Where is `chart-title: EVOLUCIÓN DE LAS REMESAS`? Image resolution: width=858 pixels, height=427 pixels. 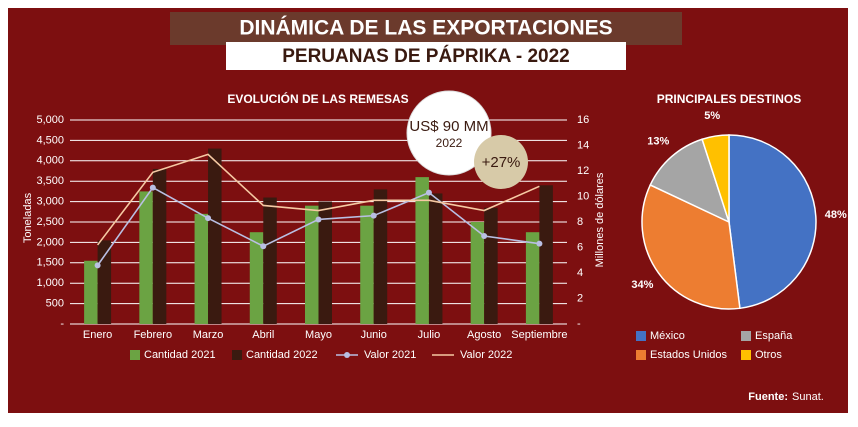
chart-title: EVOLUCIÓN DE LAS REMESAS is located at coordinates (317, 98).